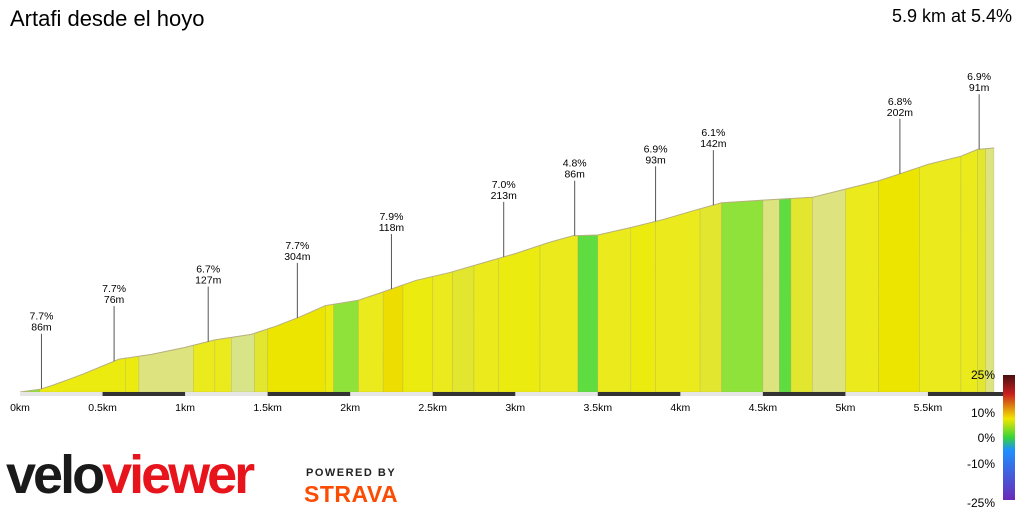 This screenshot has height=512, width=1024. Describe the element at coordinates (297, 246) in the screenshot. I see `annotation-gradient-3: 7.7%` at that location.